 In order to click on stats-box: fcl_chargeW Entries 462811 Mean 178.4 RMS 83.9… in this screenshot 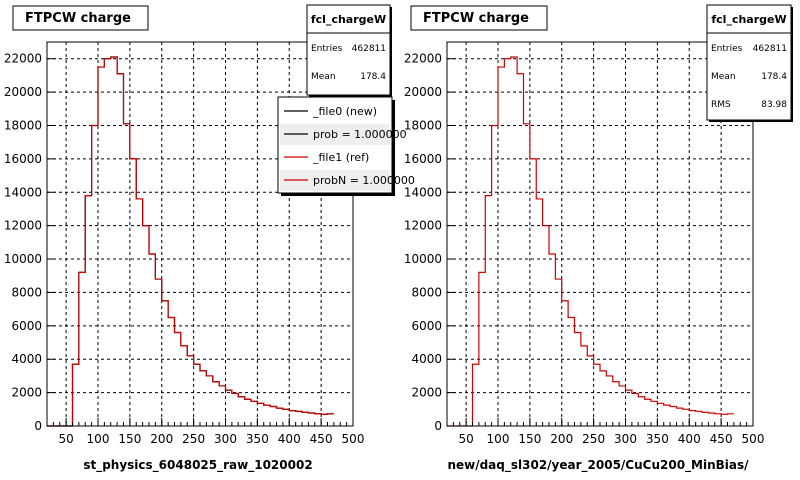, I will do `click(749, 63)`.